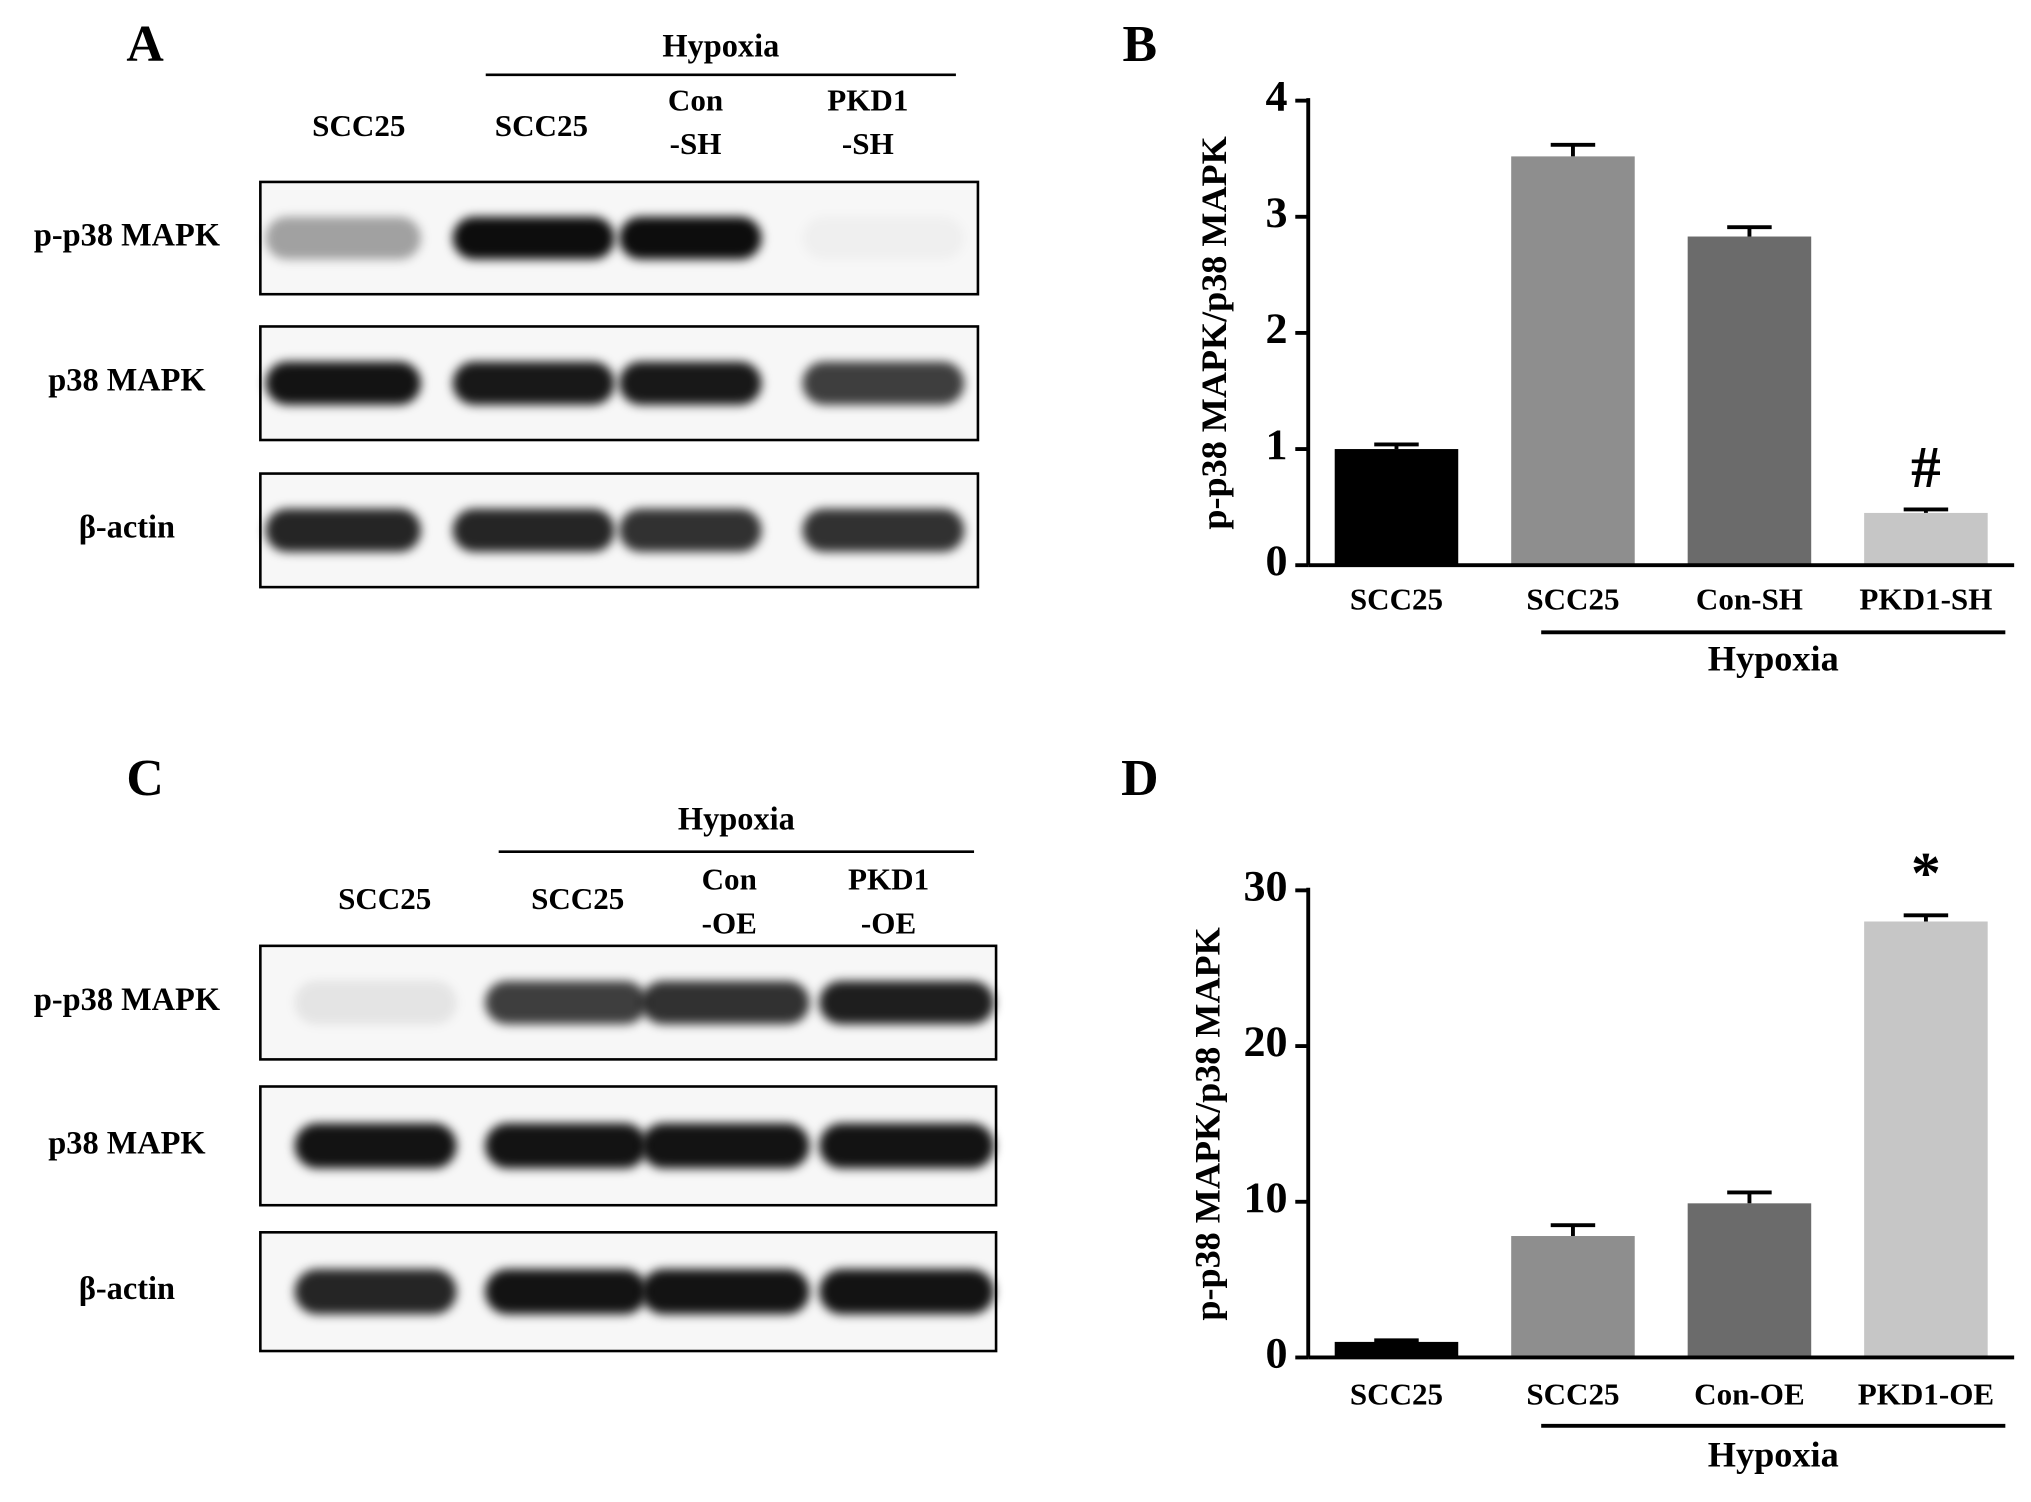  I want to click on x-tick-label: Con-SH, so click(1749, 599).